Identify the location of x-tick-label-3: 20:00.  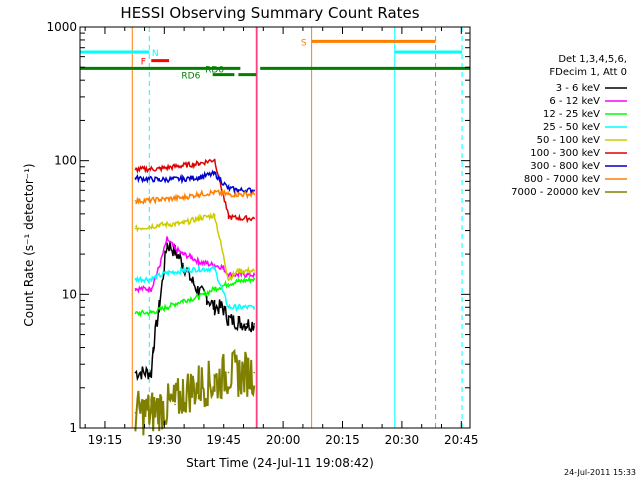
(283, 440).